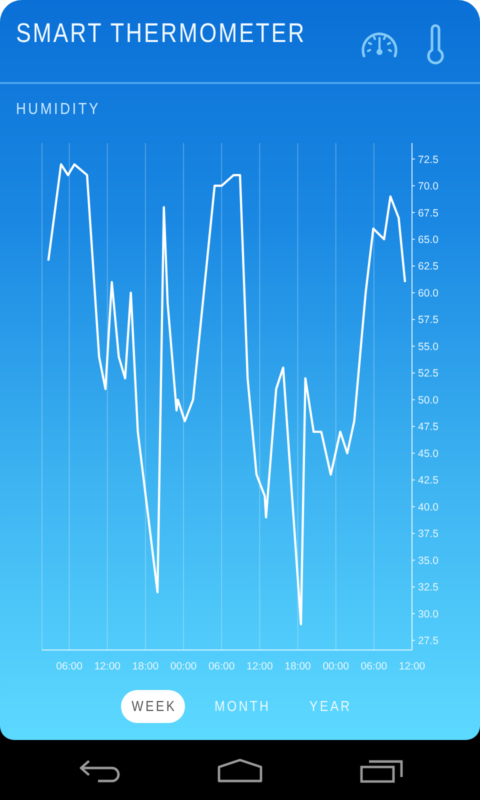 The image size is (480, 800). Describe the element at coordinates (428, 427) in the screenshot. I see `y-tick-label: 47.5` at that location.